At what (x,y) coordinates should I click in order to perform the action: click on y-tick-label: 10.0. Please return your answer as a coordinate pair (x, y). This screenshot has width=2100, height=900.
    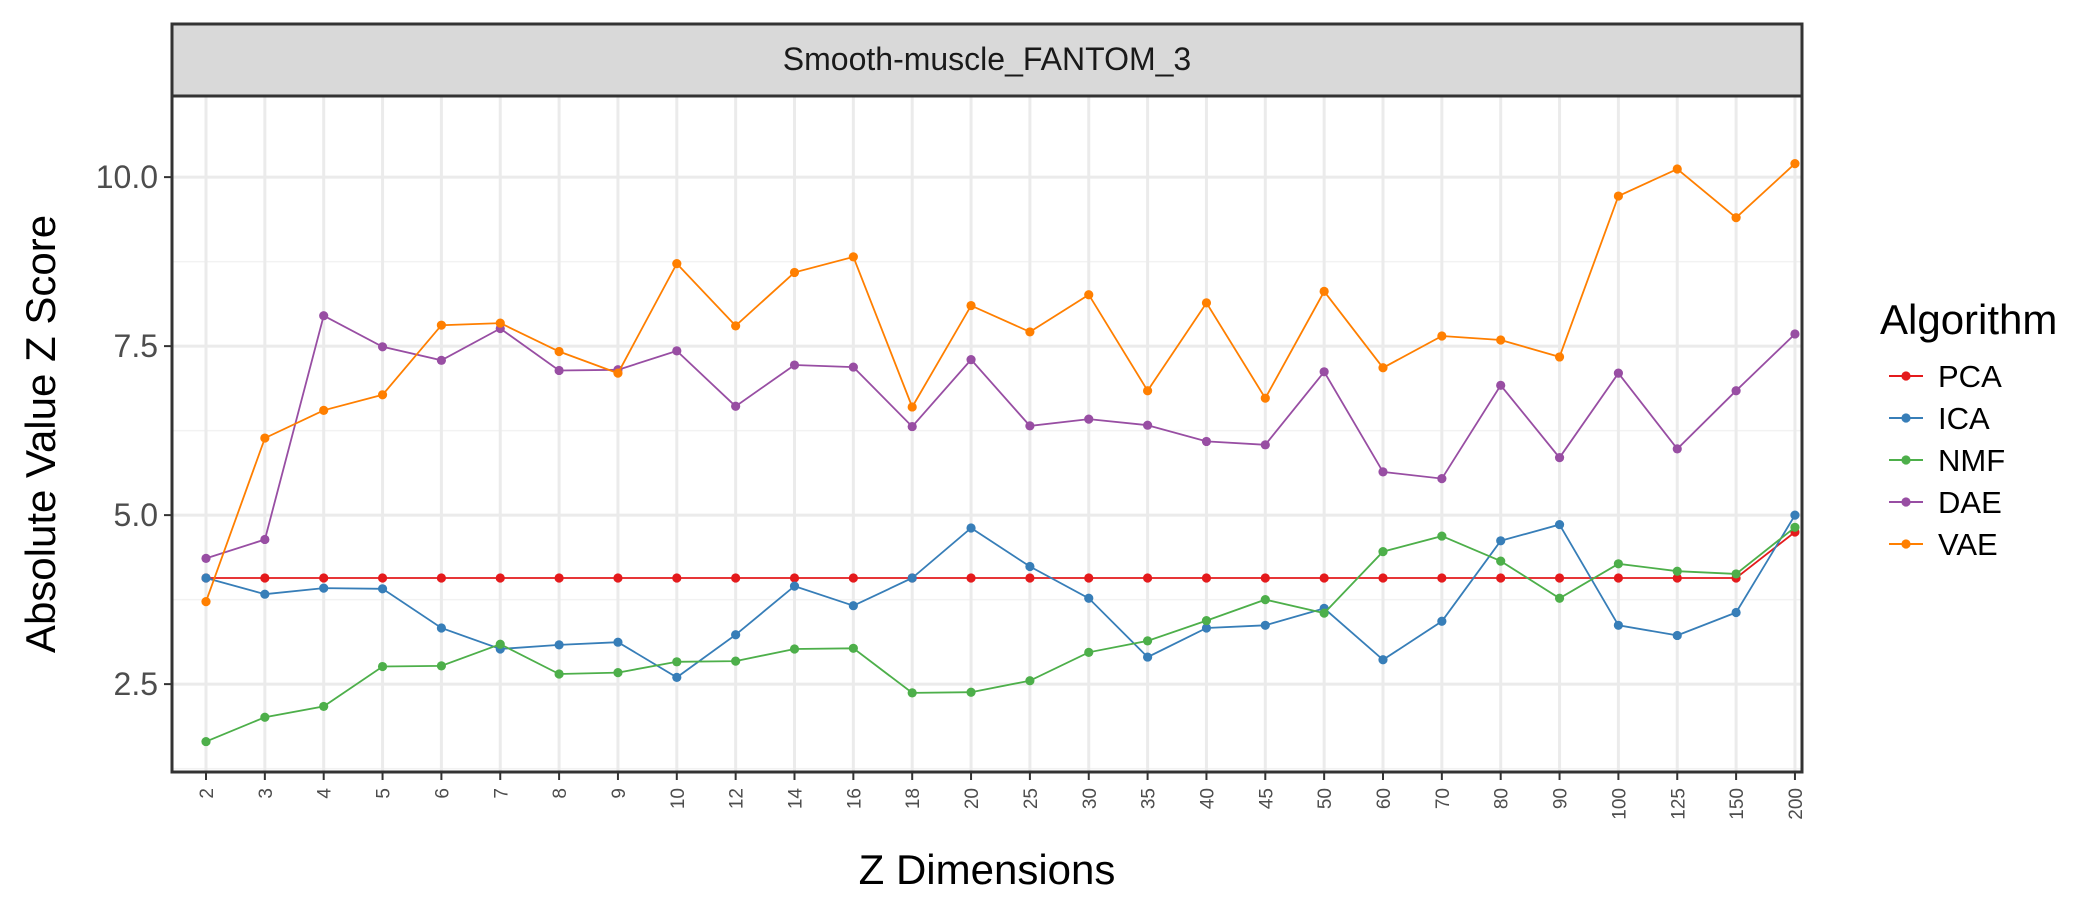
    Looking at the image, I should click on (127, 177).